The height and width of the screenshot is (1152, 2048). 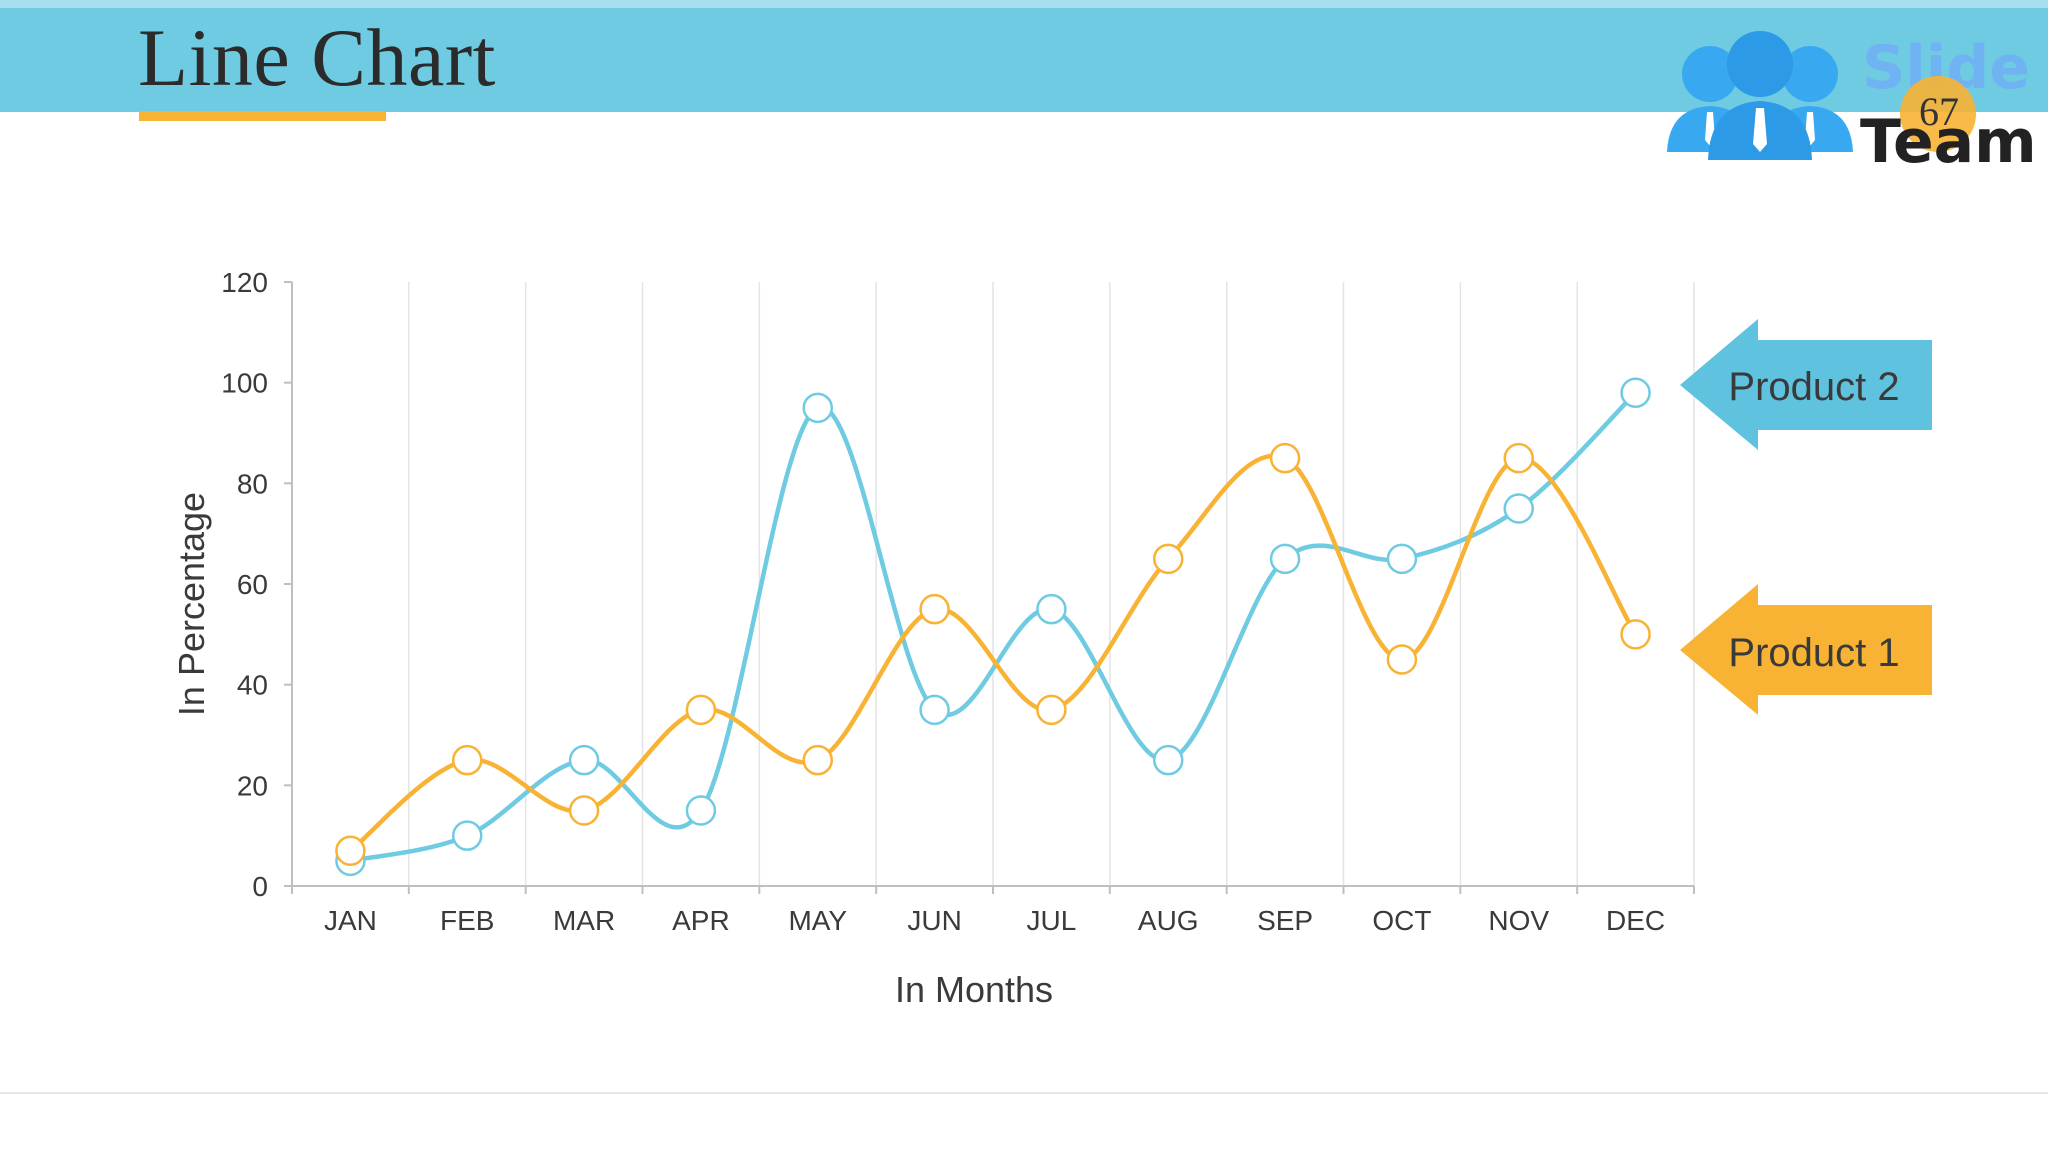 I want to click on slide-number: 67, so click(x=1939, y=111).